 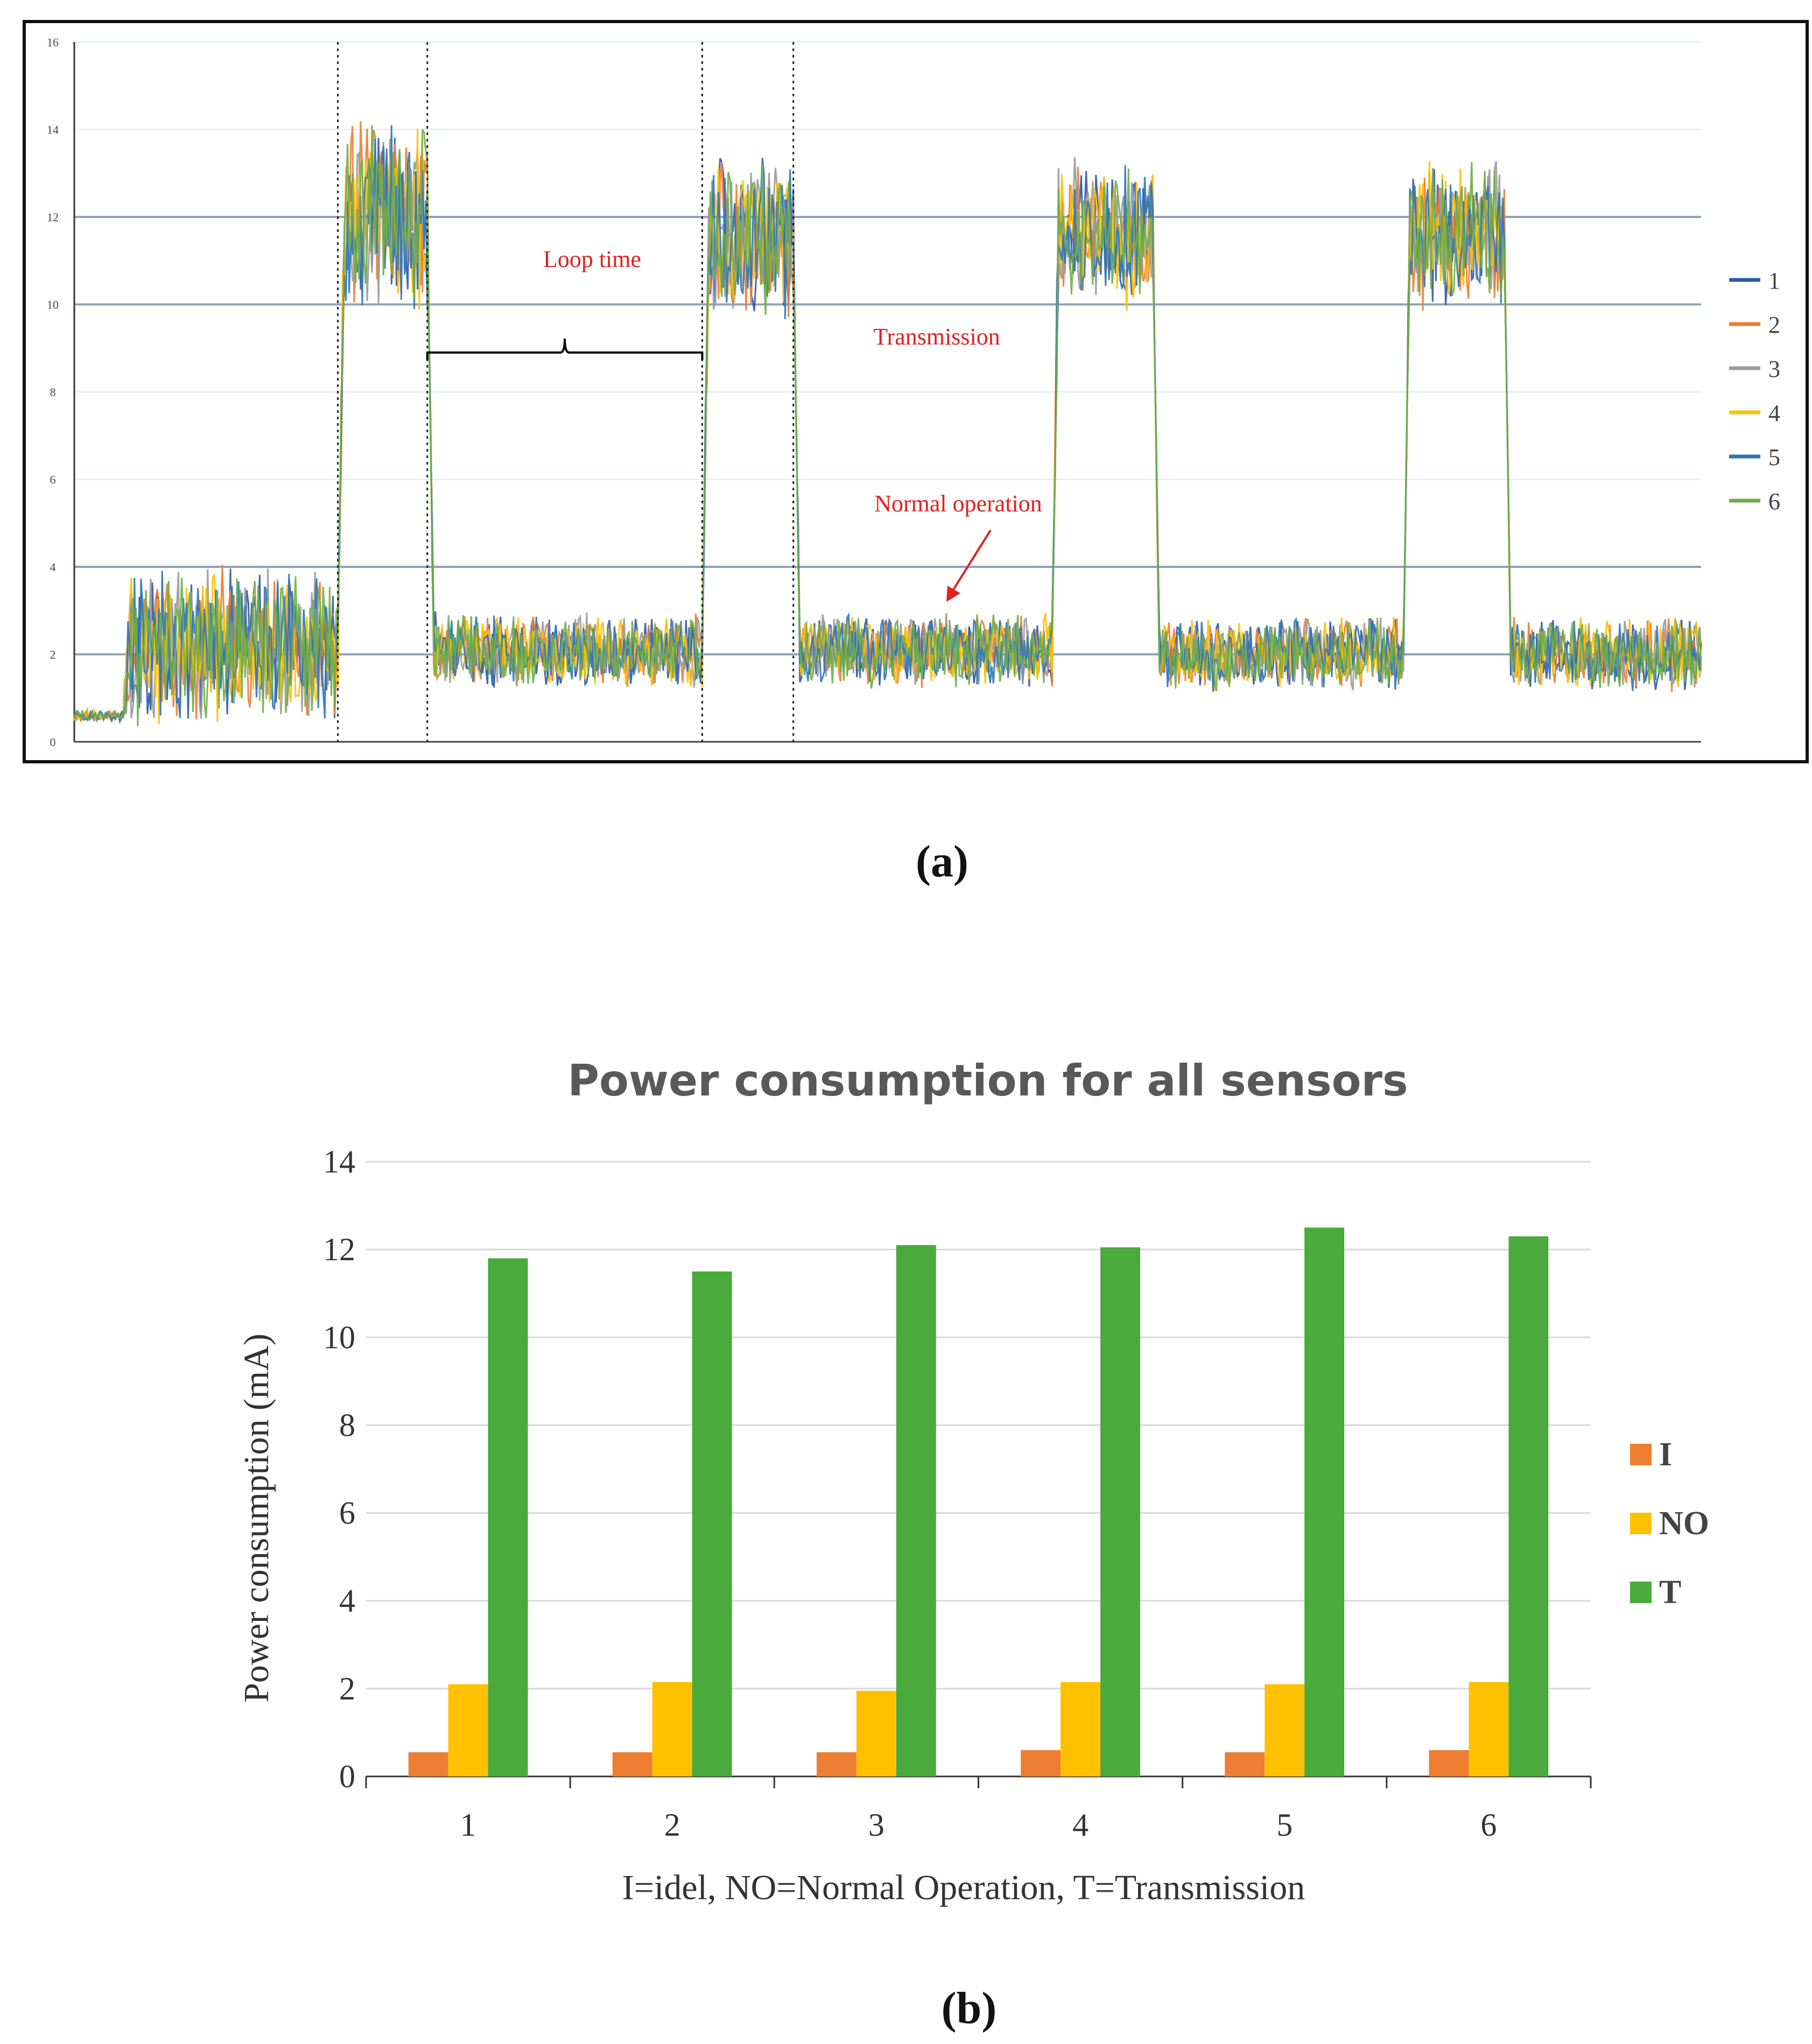 I want to click on chart-b-y-tick-label: 0, so click(x=347, y=1776).